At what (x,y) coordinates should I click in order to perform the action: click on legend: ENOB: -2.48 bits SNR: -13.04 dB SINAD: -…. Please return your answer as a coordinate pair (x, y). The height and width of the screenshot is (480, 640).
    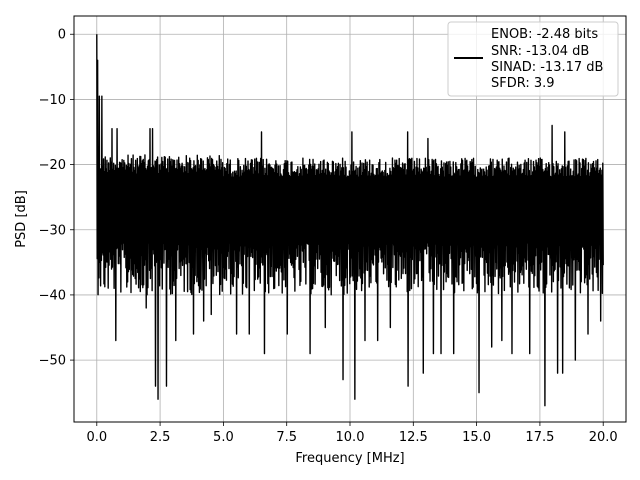
    Looking at the image, I should click on (533, 59).